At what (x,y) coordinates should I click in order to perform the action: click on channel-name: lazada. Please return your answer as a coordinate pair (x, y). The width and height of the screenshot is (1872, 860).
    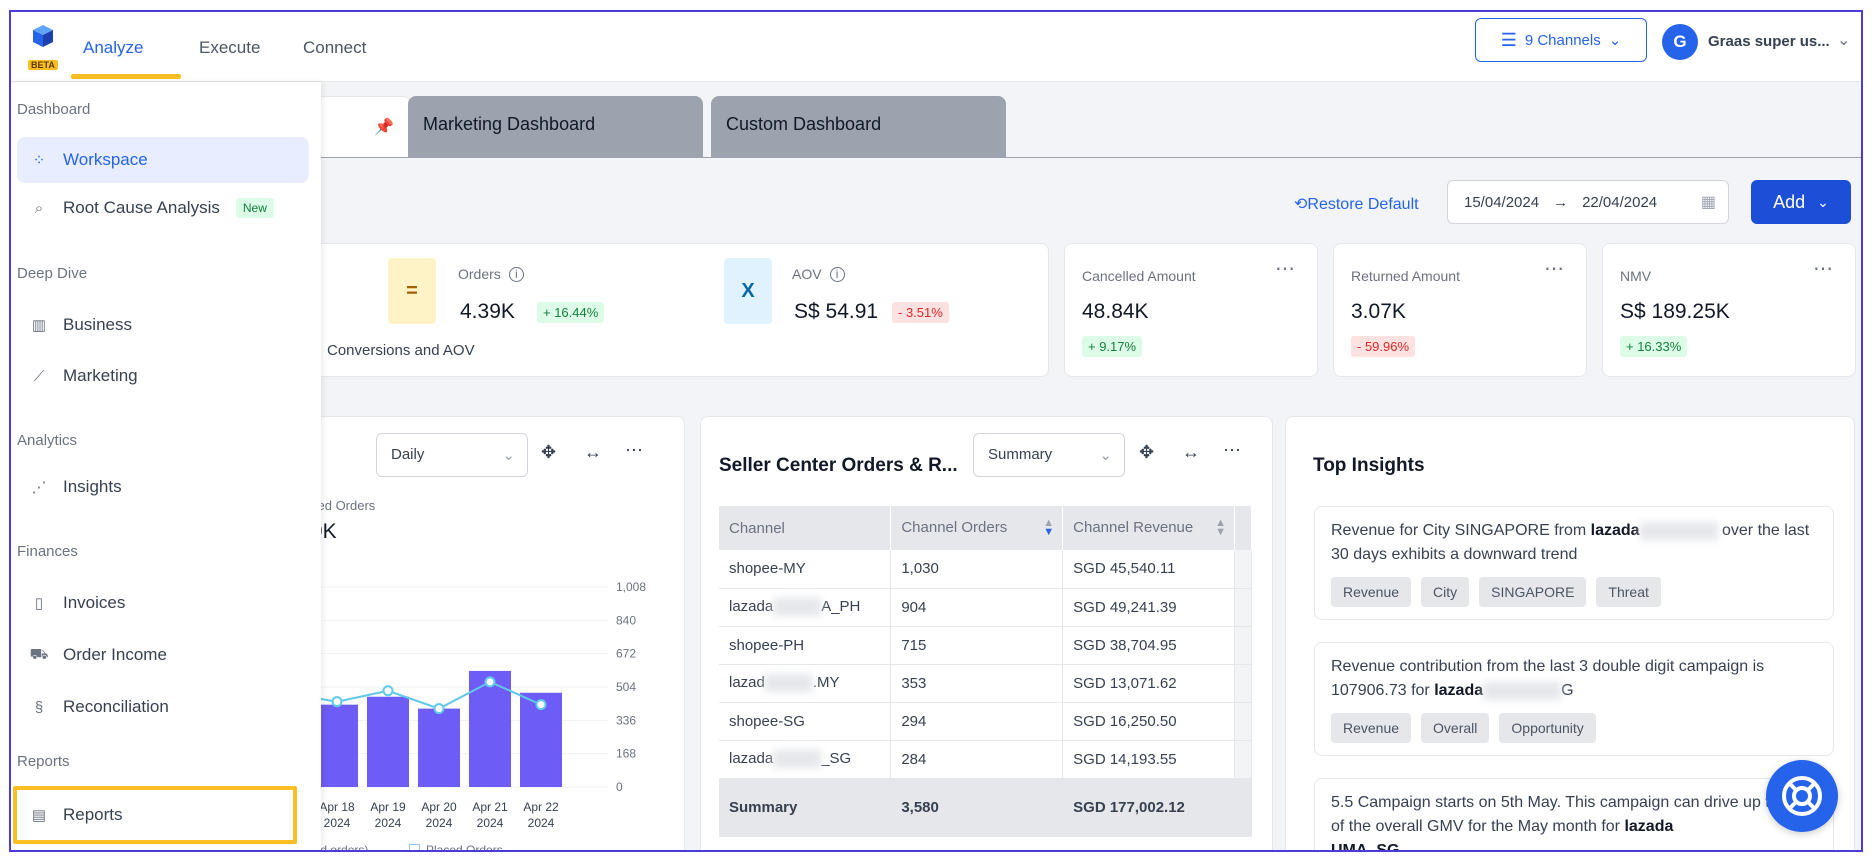
    Looking at the image, I should click on (751, 606).